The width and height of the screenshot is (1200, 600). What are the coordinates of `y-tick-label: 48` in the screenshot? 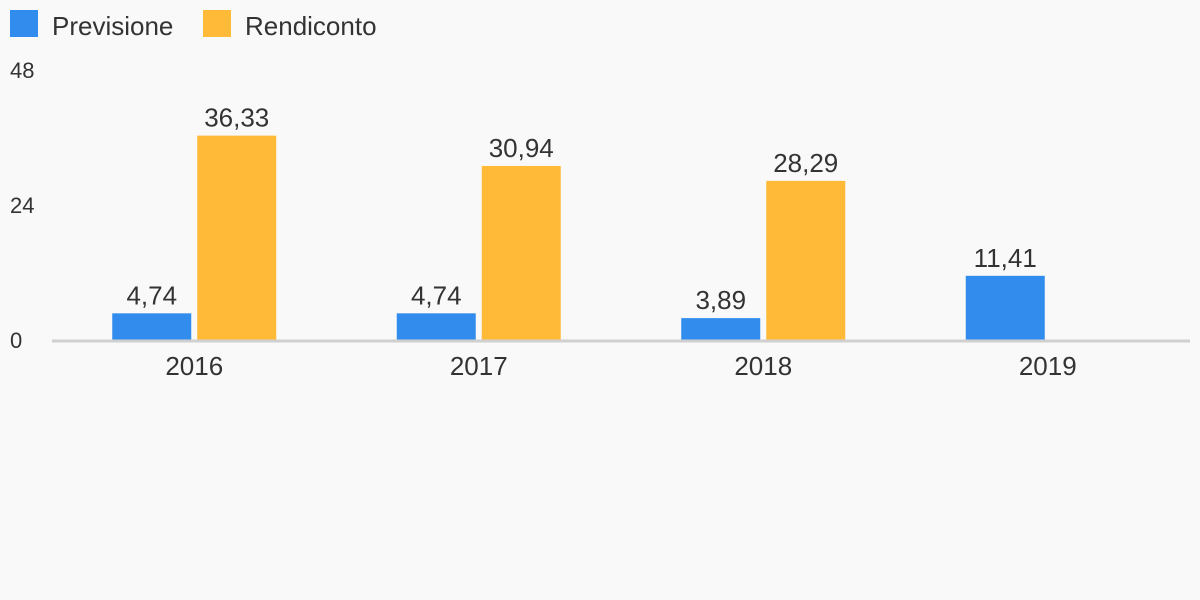 It's located at (22, 70).